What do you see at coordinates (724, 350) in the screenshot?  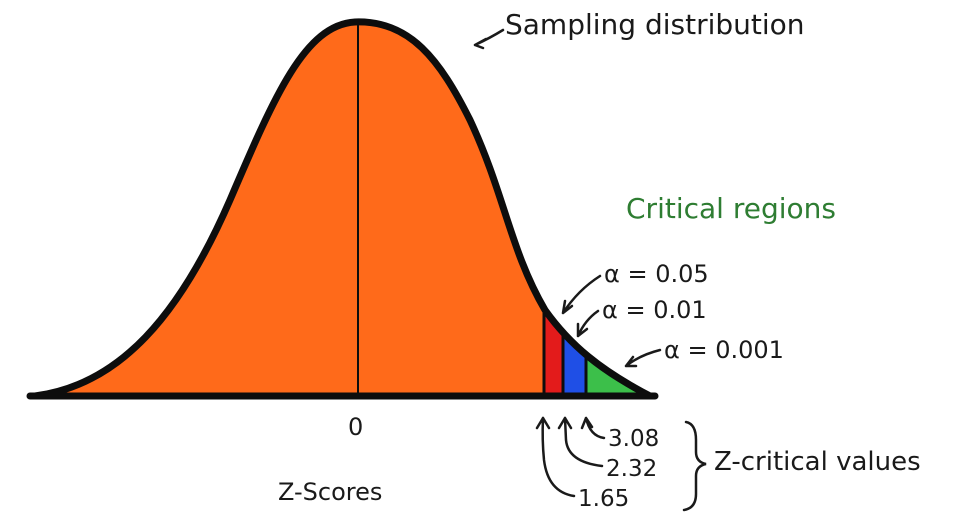 I see `alpha-label-0001: α = 0.001` at bounding box center [724, 350].